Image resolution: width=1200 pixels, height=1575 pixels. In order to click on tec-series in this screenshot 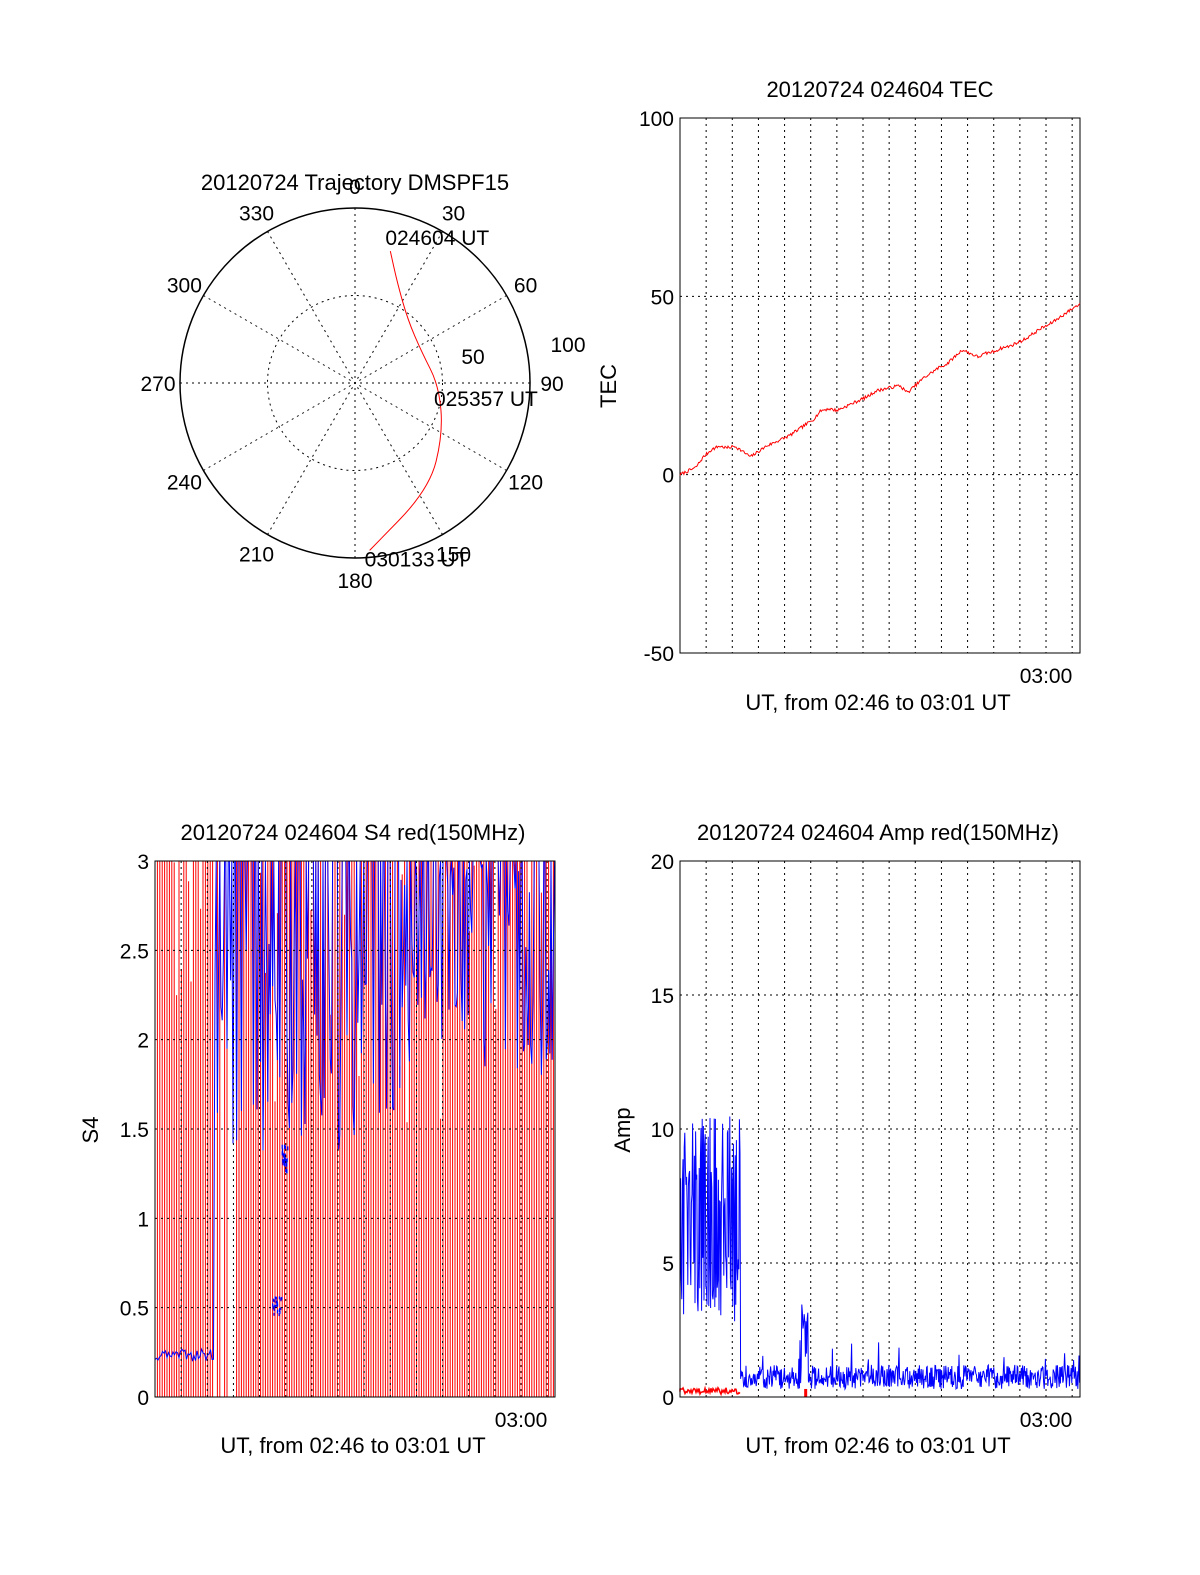, I will do `click(880, 389)`.